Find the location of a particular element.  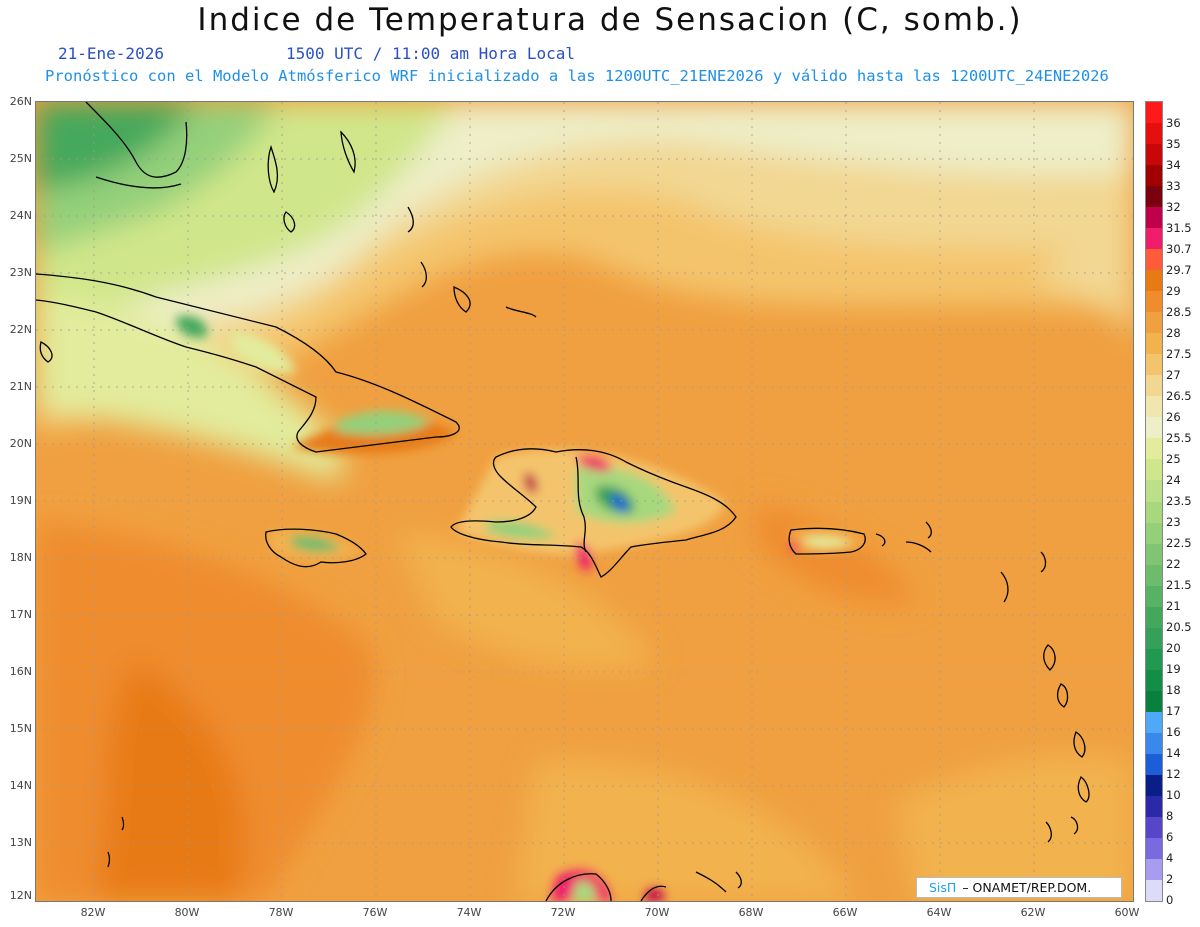

colorbar-label: 22.5 is located at coordinates (1179, 543).